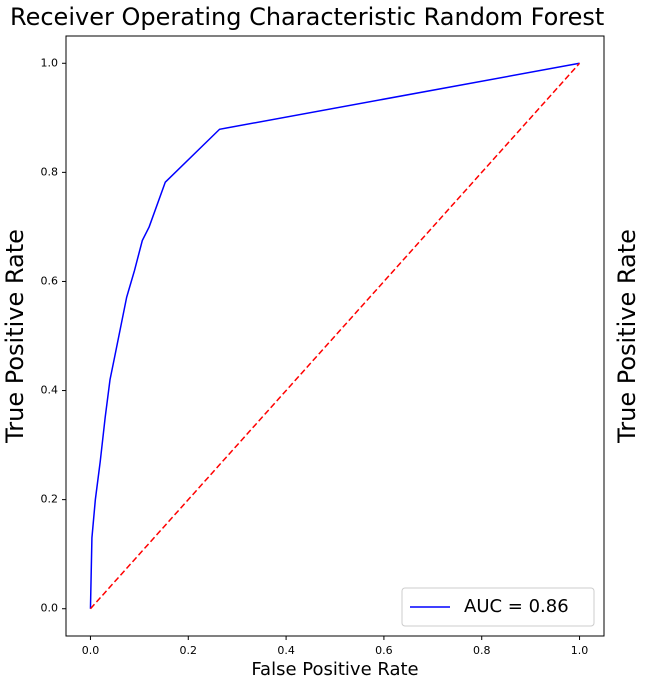 The height and width of the screenshot is (685, 648). Describe the element at coordinates (482, 650) in the screenshot. I see `x-tick-label: 0.8` at that location.